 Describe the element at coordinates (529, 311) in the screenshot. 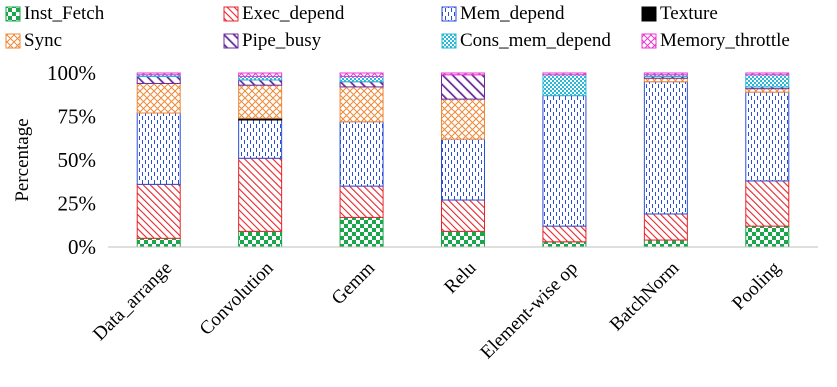

I see `x-tick-label: Element-wise op` at that location.